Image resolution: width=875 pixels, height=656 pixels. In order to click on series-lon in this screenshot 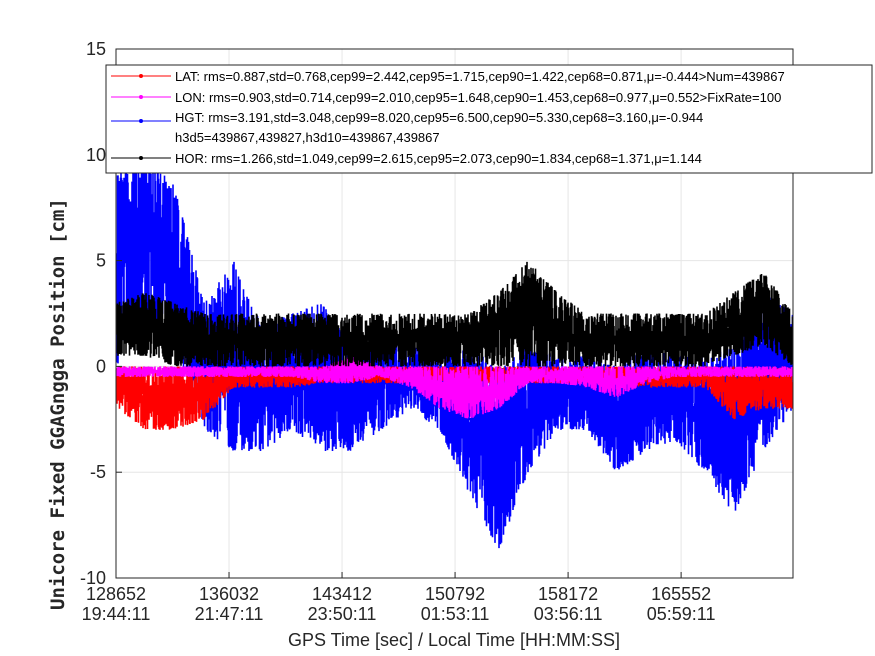, I will do `click(455, 387)`.